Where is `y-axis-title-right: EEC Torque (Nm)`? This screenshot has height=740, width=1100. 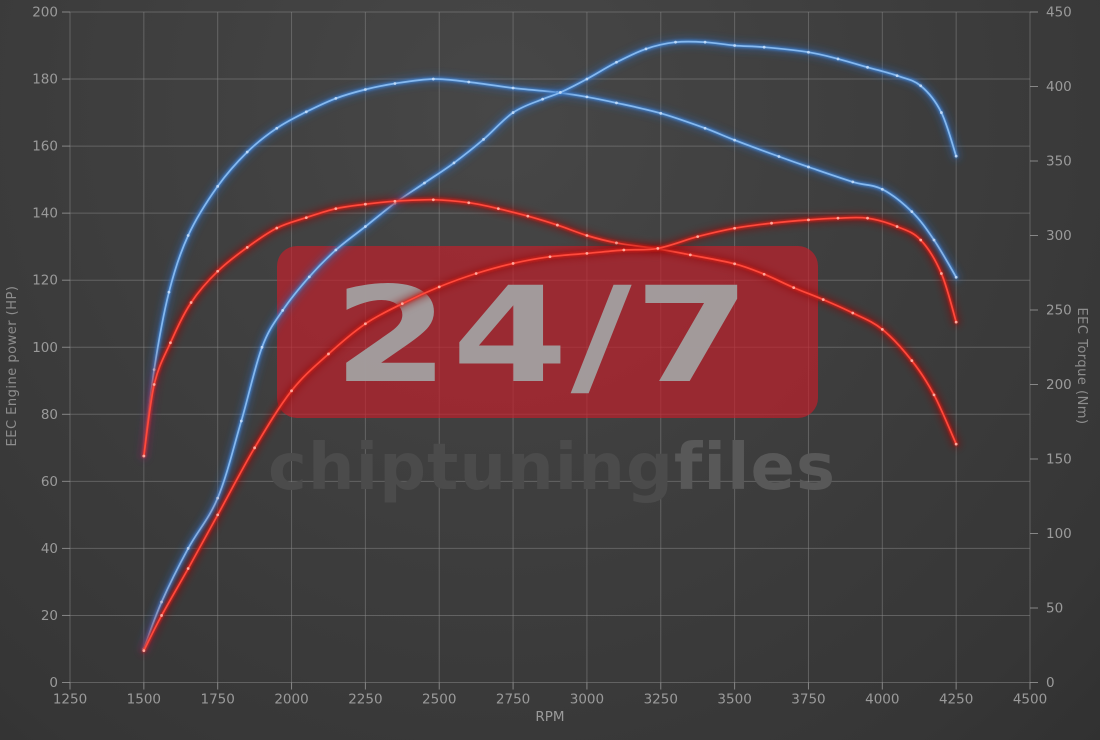 y-axis-title-right: EEC Torque (Nm) is located at coordinates (1081, 365).